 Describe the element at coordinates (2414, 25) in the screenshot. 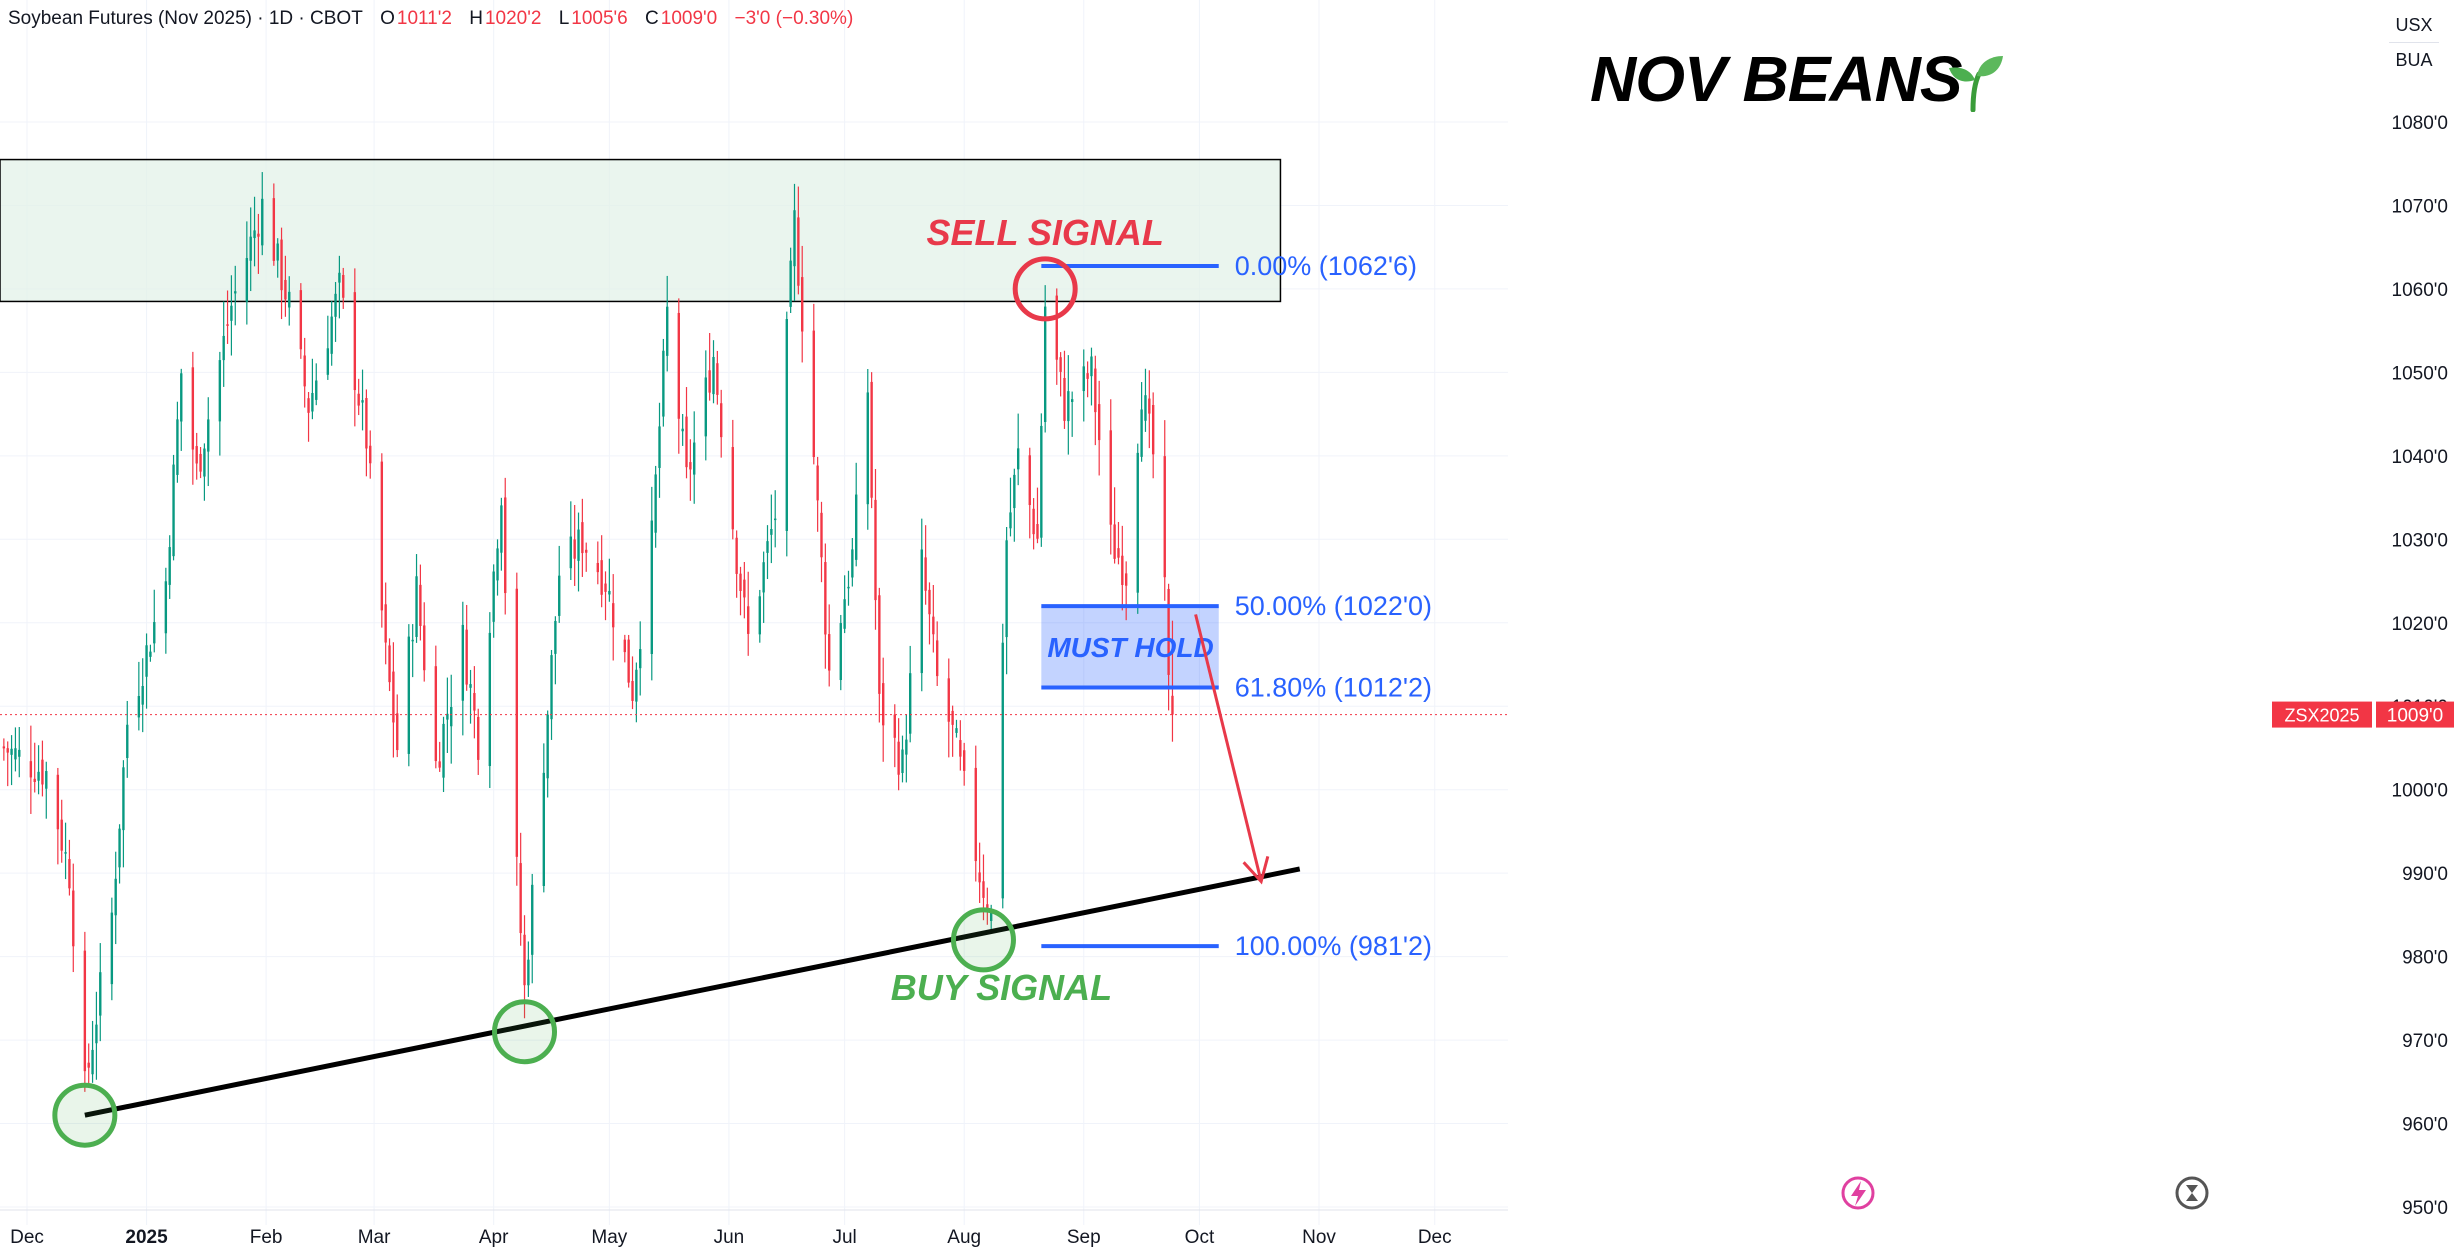

I see `currency-code: USX` at that location.